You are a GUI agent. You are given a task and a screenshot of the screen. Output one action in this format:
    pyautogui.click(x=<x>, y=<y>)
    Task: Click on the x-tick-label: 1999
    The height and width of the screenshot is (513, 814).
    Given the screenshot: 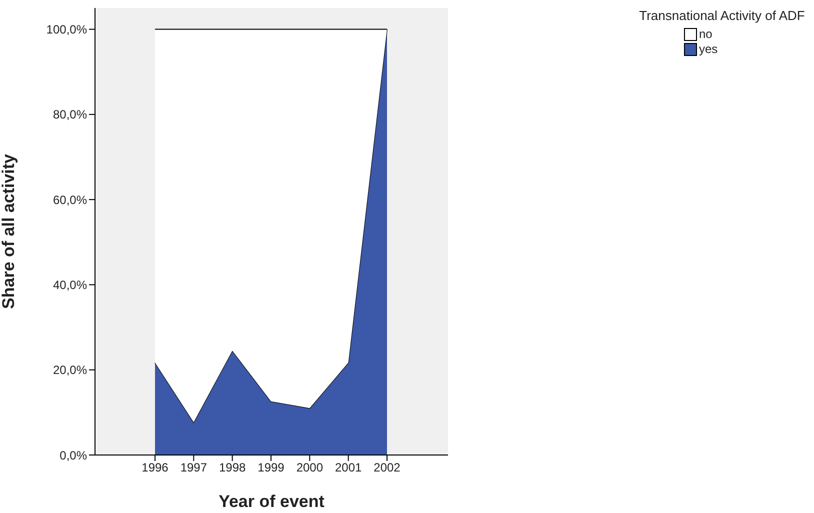 What is the action you would take?
    pyautogui.click(x=271, y=467)
    